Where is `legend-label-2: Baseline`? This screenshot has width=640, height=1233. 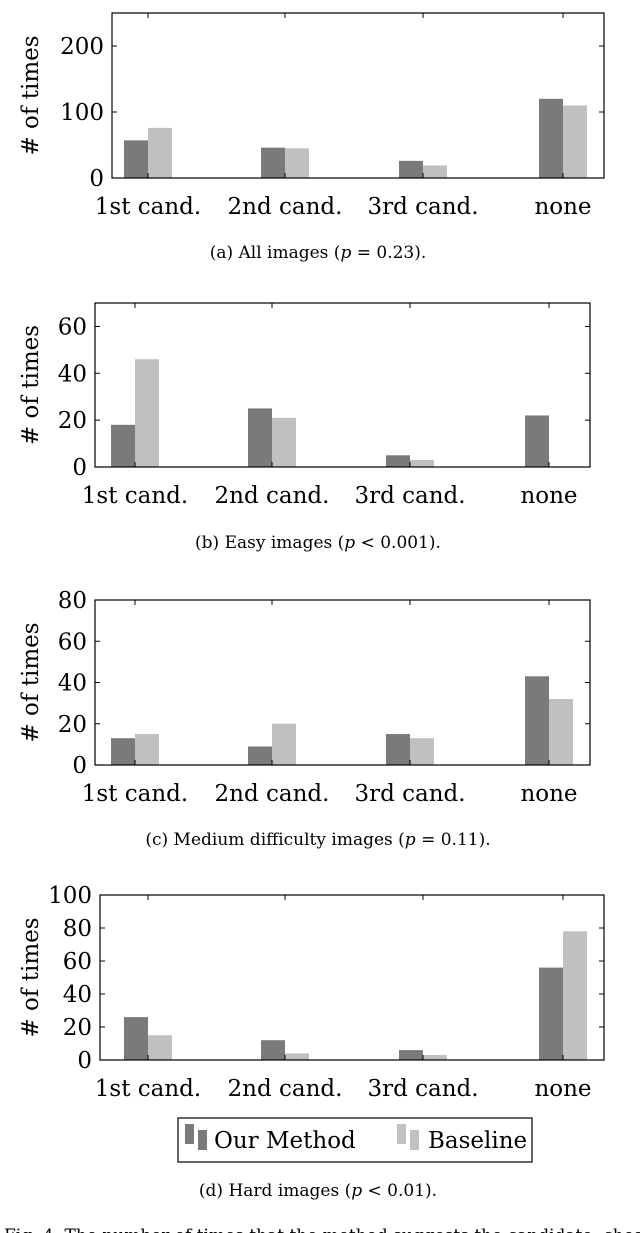 legend-label-2: Baseline is located at coordinates (477, 1141).